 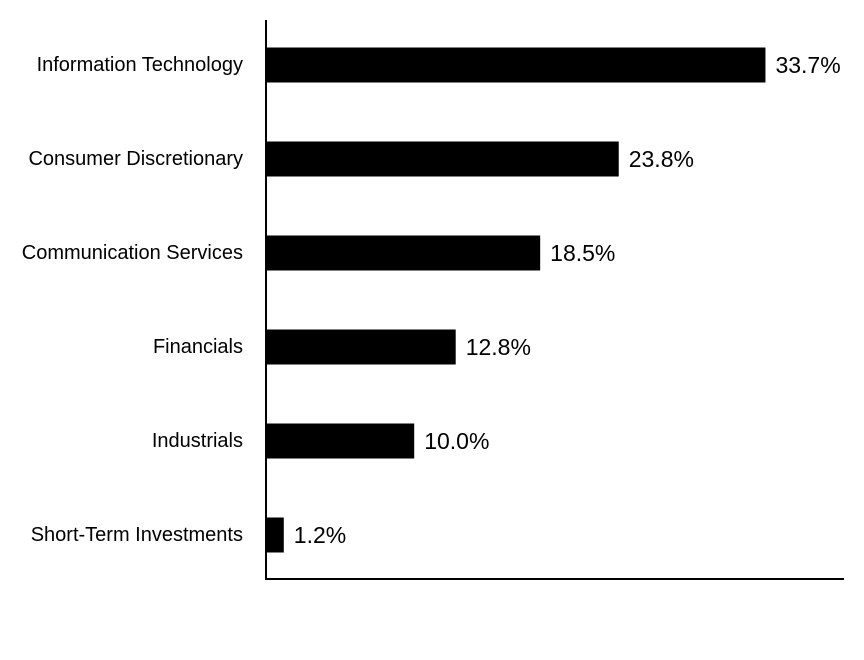 What do you see at coordinates (320, 535) in the screenshot?
I see `value-label-short-term-investments: 1.2%` at bounding box center [320, 535].